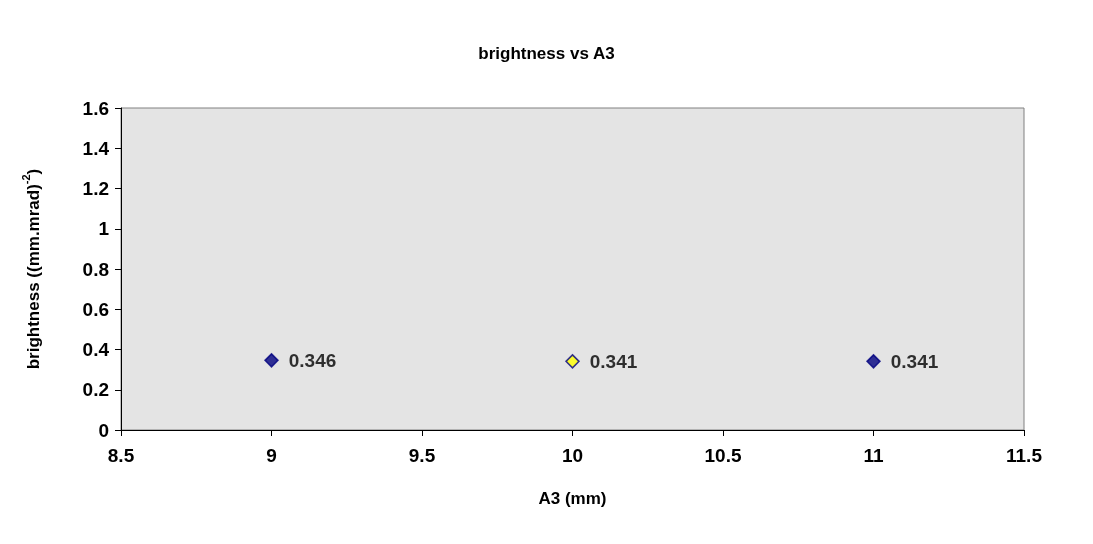 Image resolution: width=1093 pixels, height=544 pixels. What do you see at coordinates (121, 455) in the screenshot?
I see `x-tick-label: 8.5` at bounding box center [121, 455].